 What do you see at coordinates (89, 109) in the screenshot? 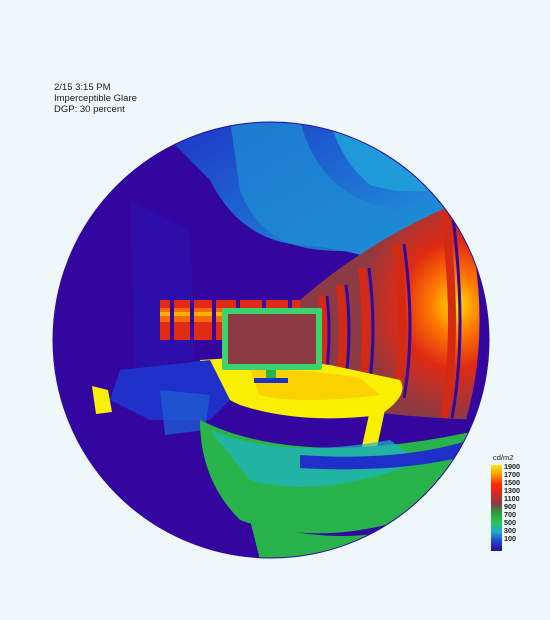
I see `dgp-label: DGP: 30 percent` at bounding box center [89, 109].